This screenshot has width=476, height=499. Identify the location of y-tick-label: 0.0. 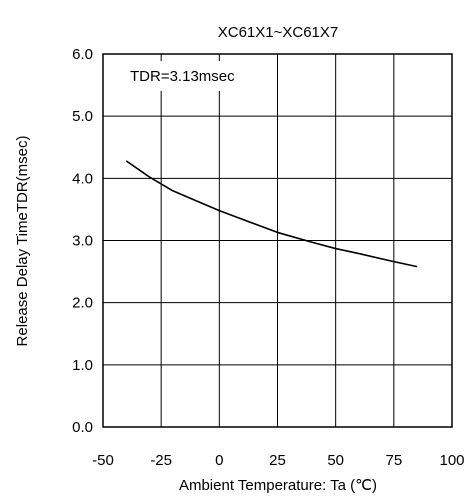
(82, 427).